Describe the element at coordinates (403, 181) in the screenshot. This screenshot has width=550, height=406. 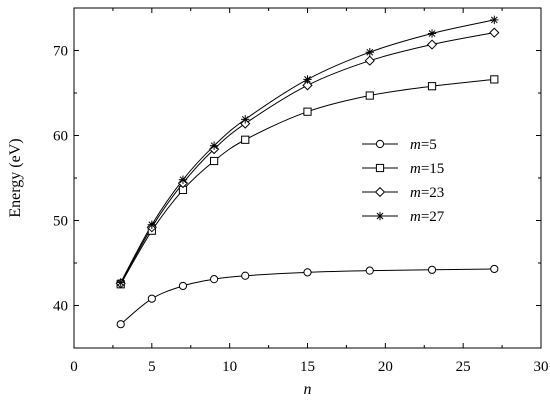
I see `chart-legend: m=5 m=15 m=23 m=27` at that location.